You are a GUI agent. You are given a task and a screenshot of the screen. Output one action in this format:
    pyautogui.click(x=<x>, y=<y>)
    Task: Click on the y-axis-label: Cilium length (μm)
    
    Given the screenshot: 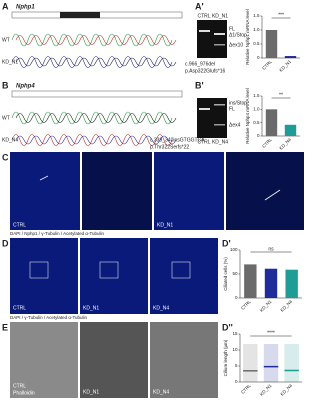 What is the action you would take?
    pyautogui.click(x=225, y=357)
    